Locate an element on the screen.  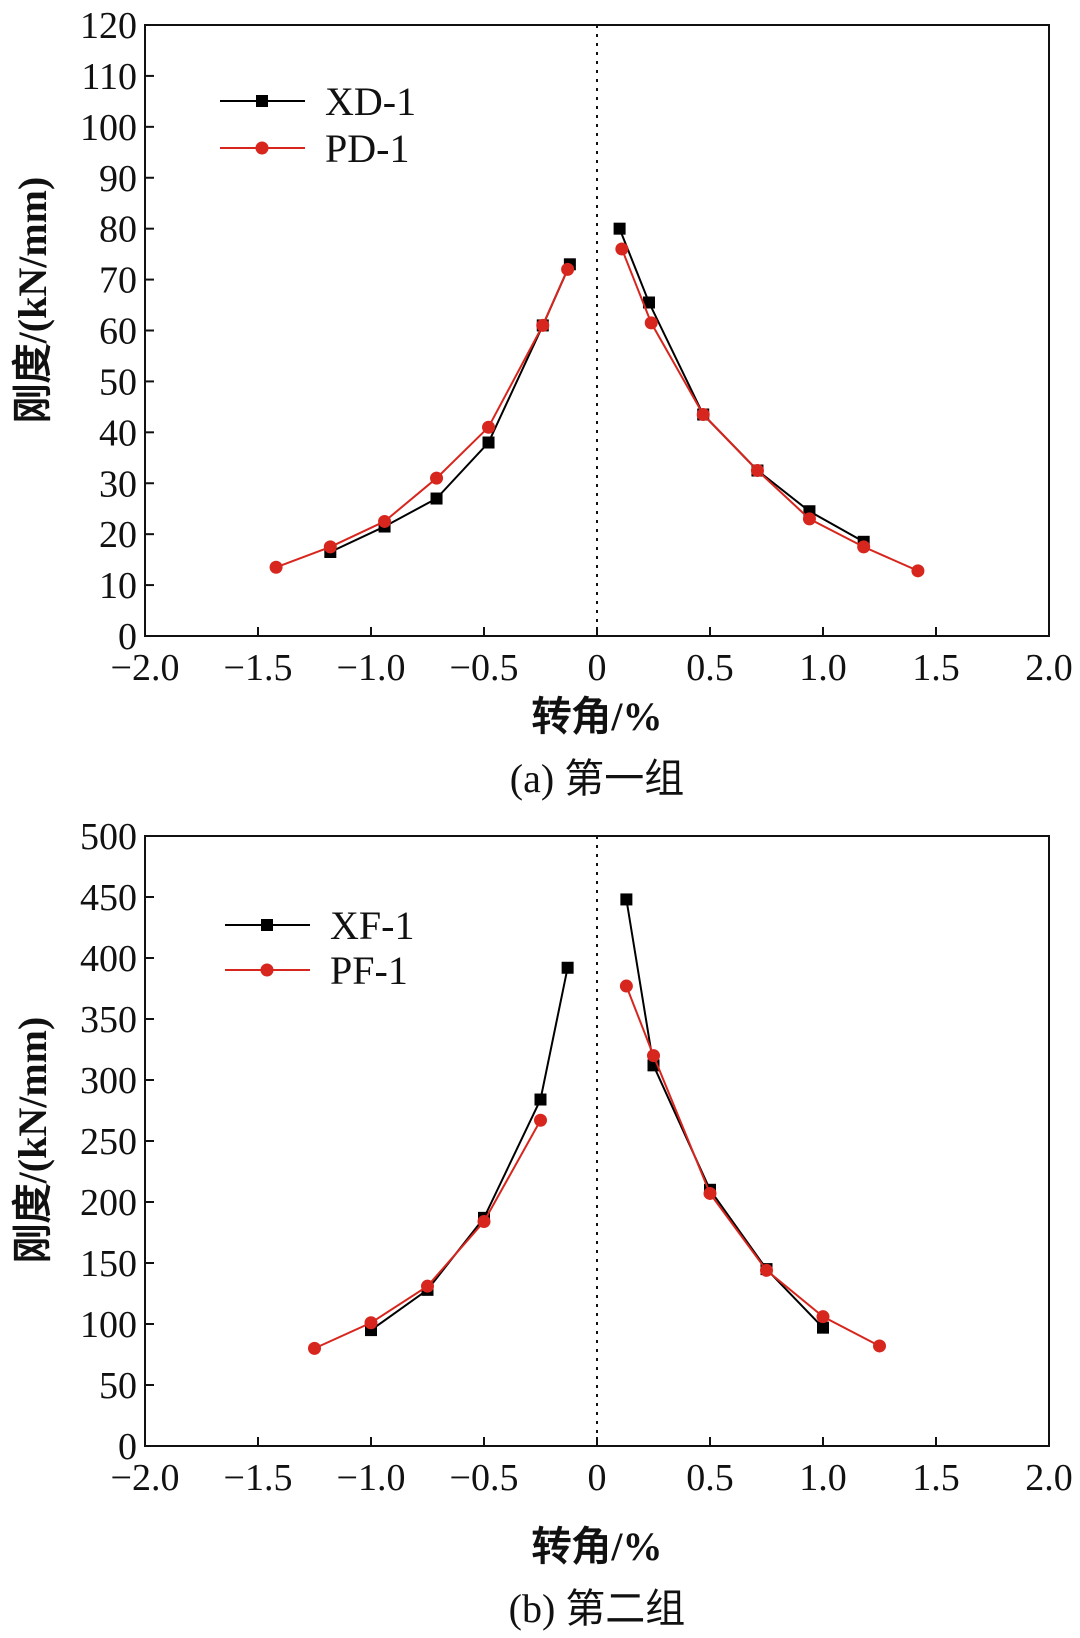
y-tick-label: 40 is located at coordinates (118, 433).